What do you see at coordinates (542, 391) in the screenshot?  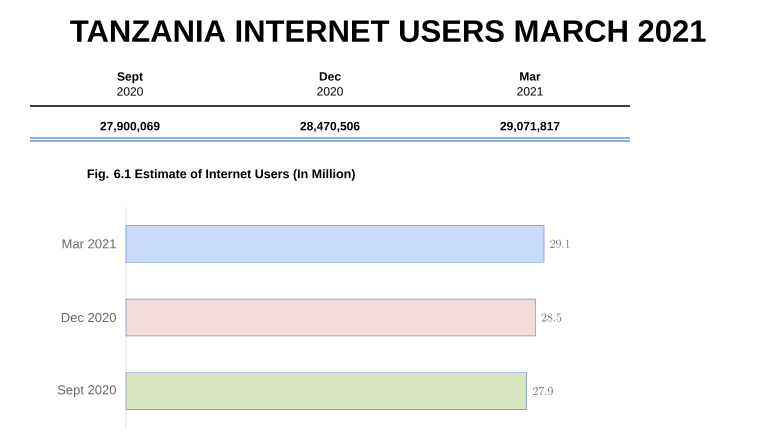 I see `data-label: 27.9` at bounding box center [542, 391].